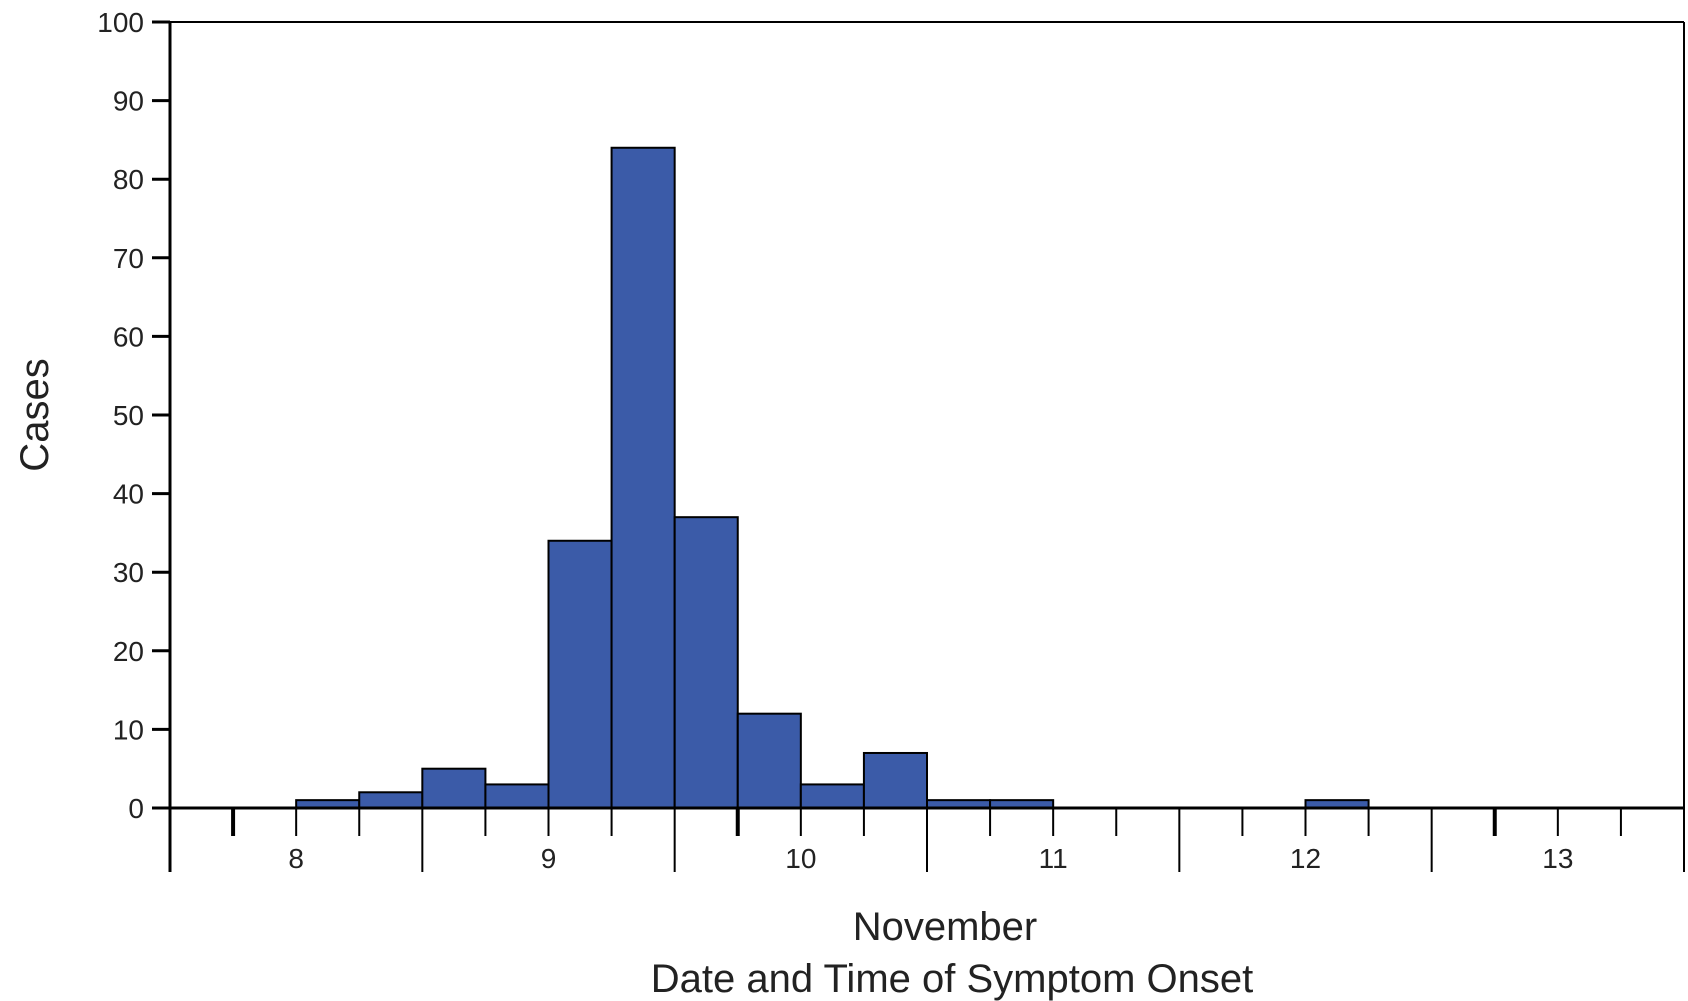  What do you see at coordinates (128, 101) in the screenshot?
I see `y-tick-label: 90` at bounding box center [128, 101].